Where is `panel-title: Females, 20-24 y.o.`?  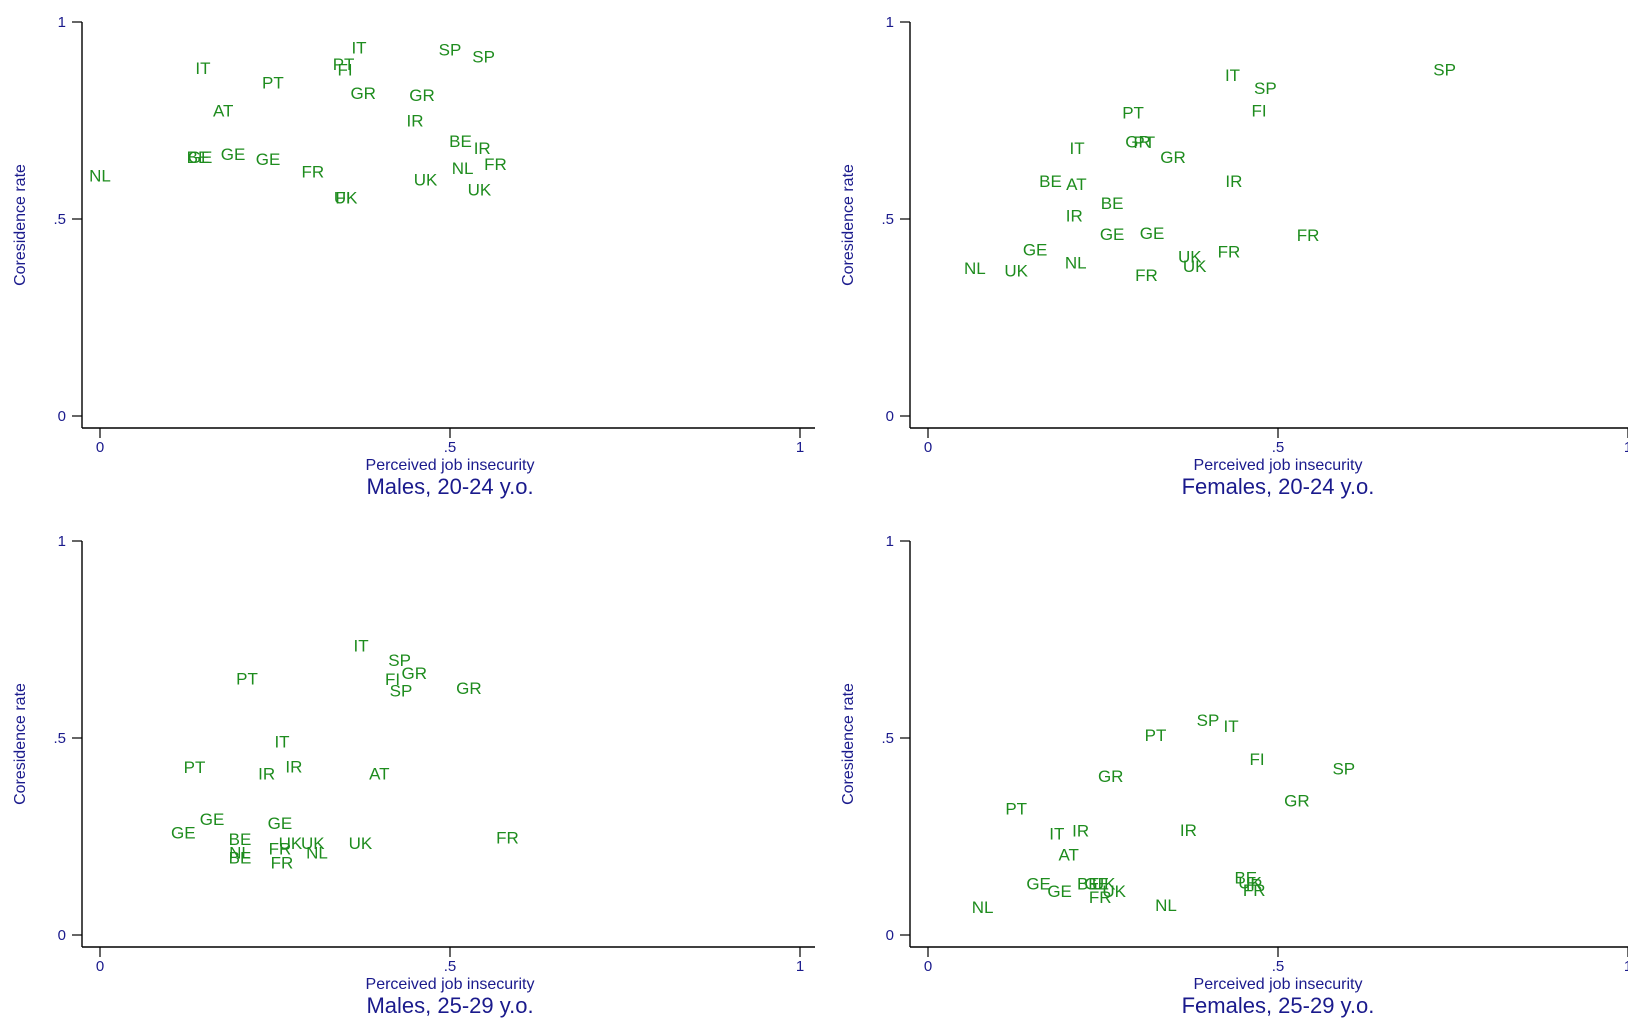 panel-title: Females, 20-24 y.o. is located at coordinates (1278, 486).